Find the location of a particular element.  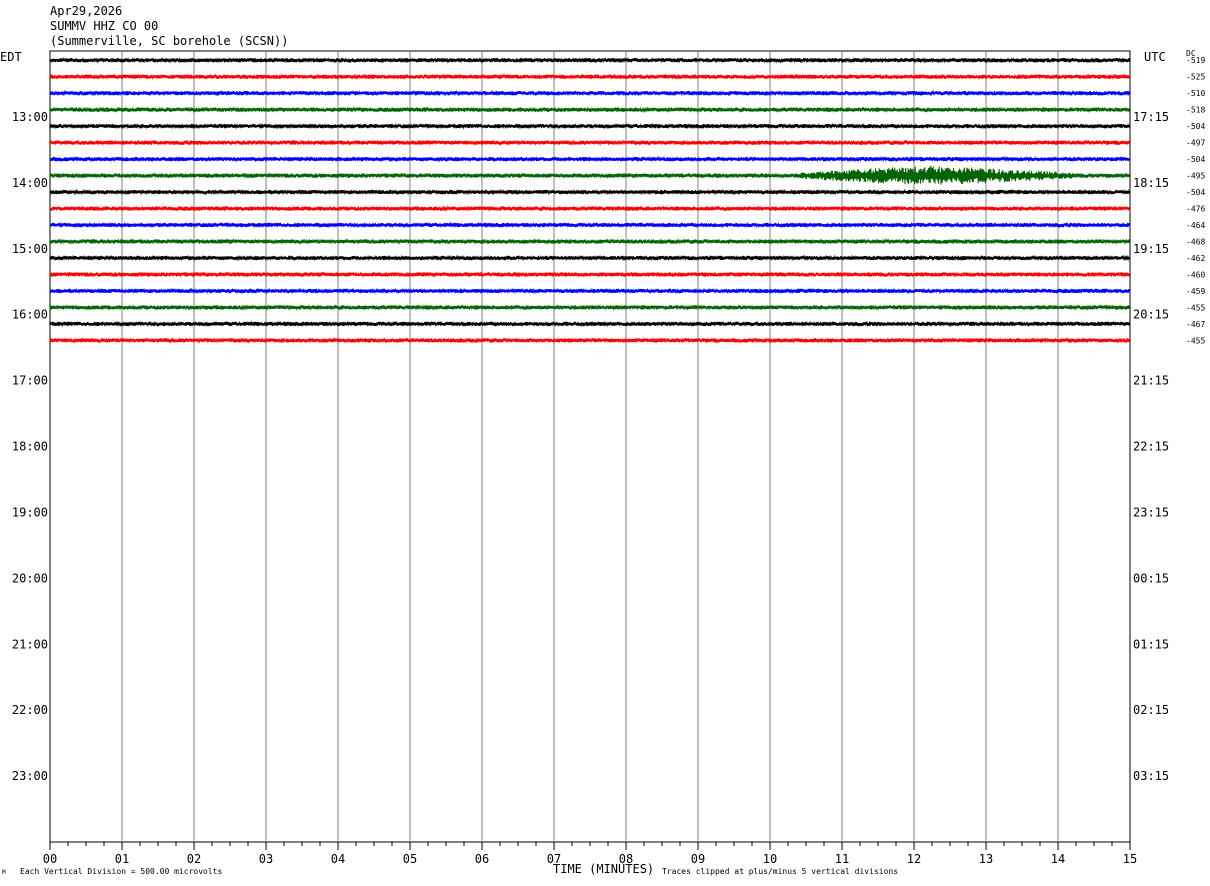

header-location: (Summerville, SC borehole (SCSN)) is located at coordinates (169, 41).